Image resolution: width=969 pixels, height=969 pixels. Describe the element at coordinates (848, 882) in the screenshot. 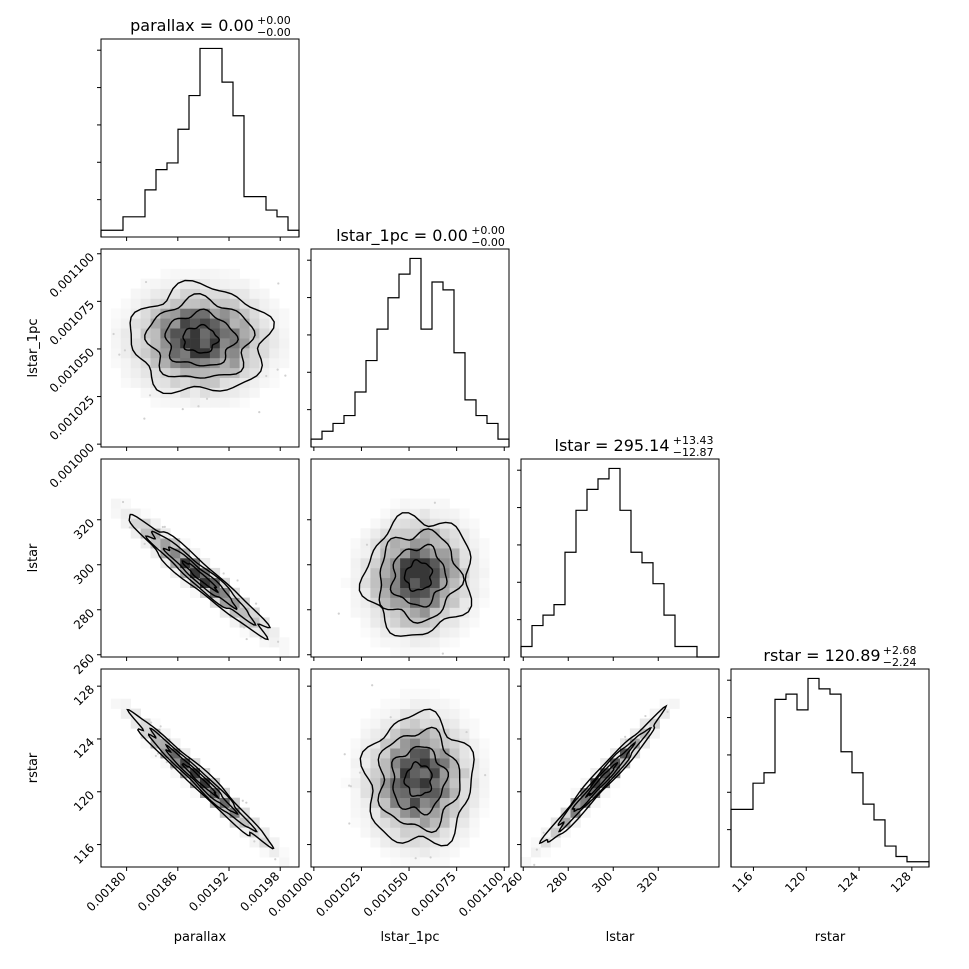

I see `x-tick-label: 124` at that location.